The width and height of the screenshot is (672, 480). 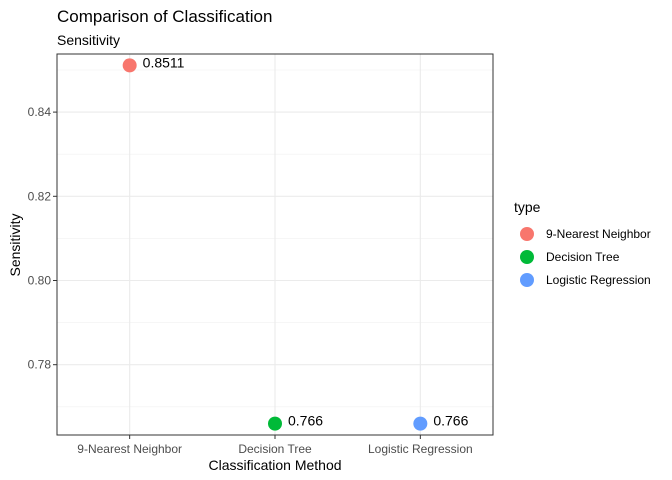 What do you see at coordinates (275, 449) in the screenshot?
I see `x-tick-label: Decision Tree` at bounding box center [275, 449].